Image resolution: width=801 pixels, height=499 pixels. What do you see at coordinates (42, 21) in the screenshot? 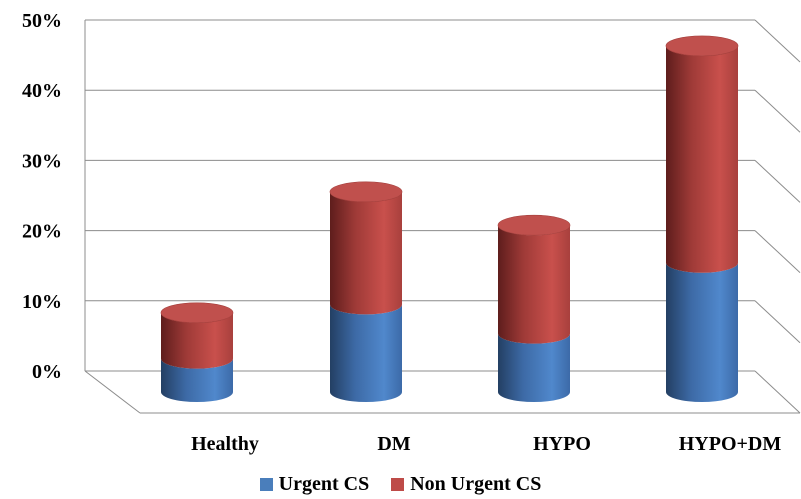
I see `y-tick-label: 50%` at bounding box center [42, 21].